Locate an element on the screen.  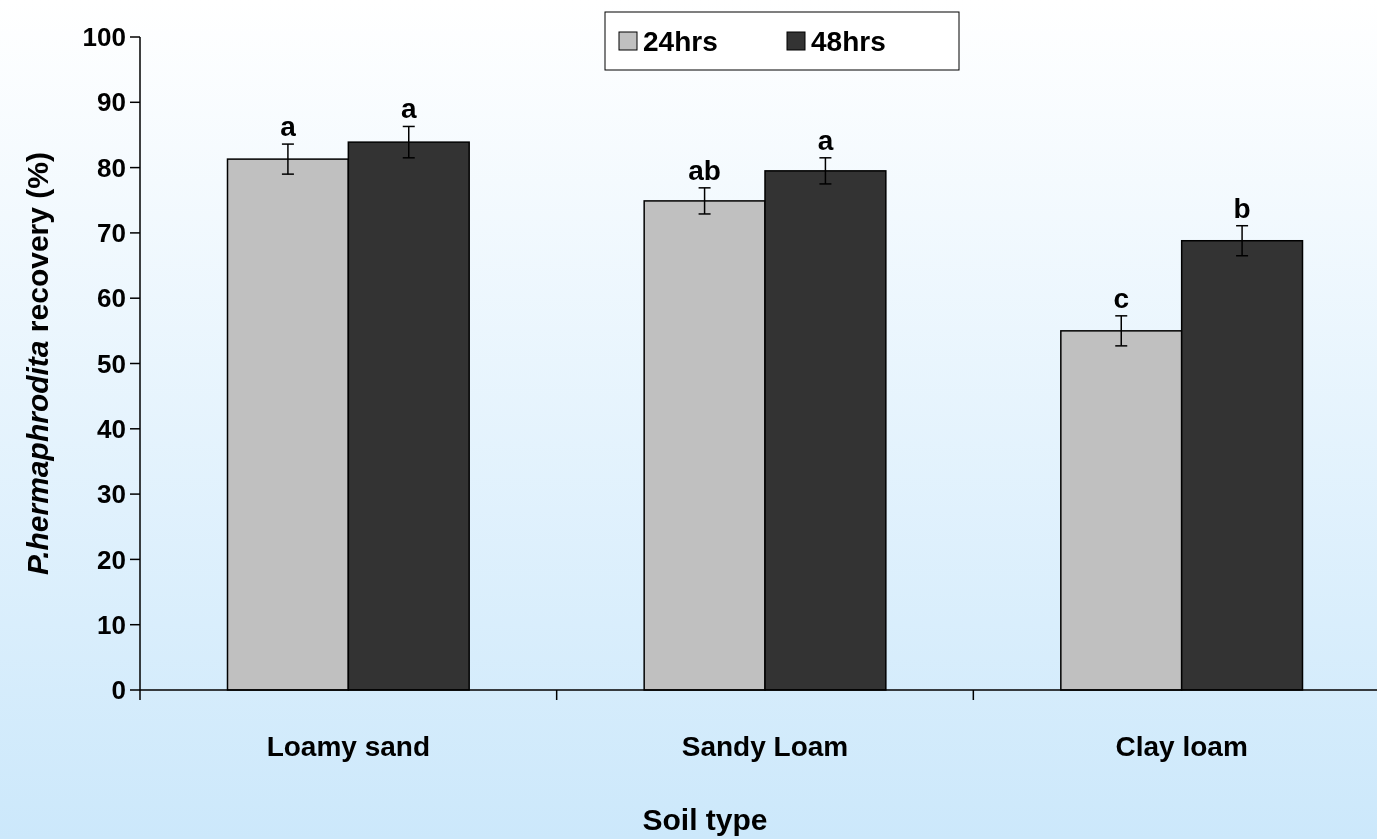
y-axis-title: P.hermaphrodita recovery (%) is located at coordinates (37, 363).